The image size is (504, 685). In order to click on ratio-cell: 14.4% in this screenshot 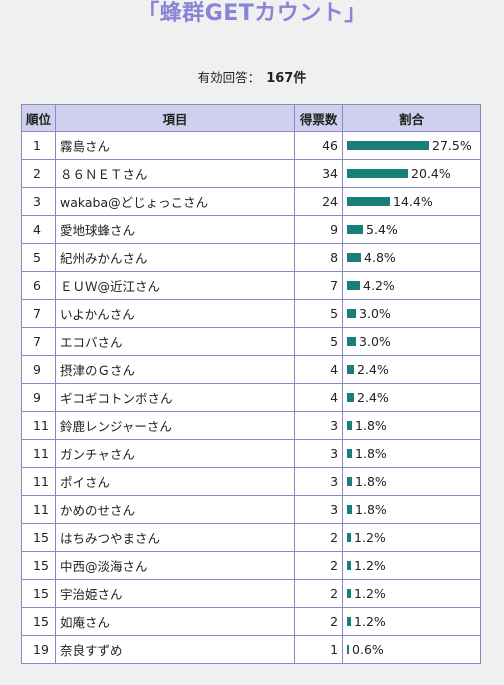, I will do `click(411, 201)`.